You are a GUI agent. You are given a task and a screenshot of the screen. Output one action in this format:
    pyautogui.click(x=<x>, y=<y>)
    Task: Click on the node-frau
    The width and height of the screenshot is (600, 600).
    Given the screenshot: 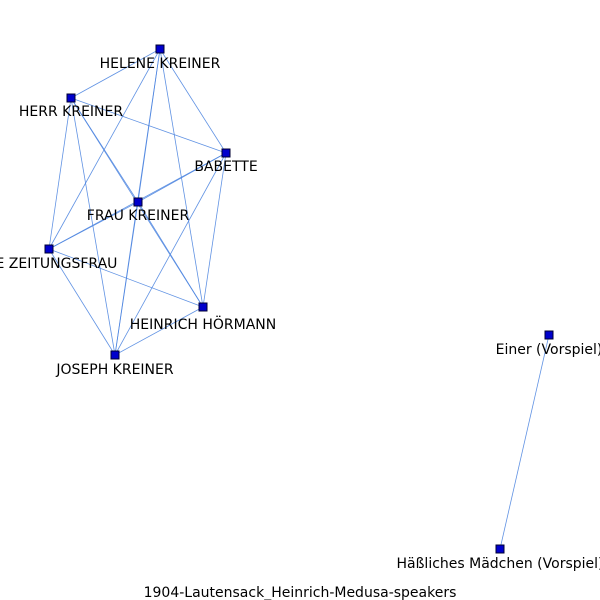 What is the action you would take?
    pyautogui.click(x=138, y=202)
    